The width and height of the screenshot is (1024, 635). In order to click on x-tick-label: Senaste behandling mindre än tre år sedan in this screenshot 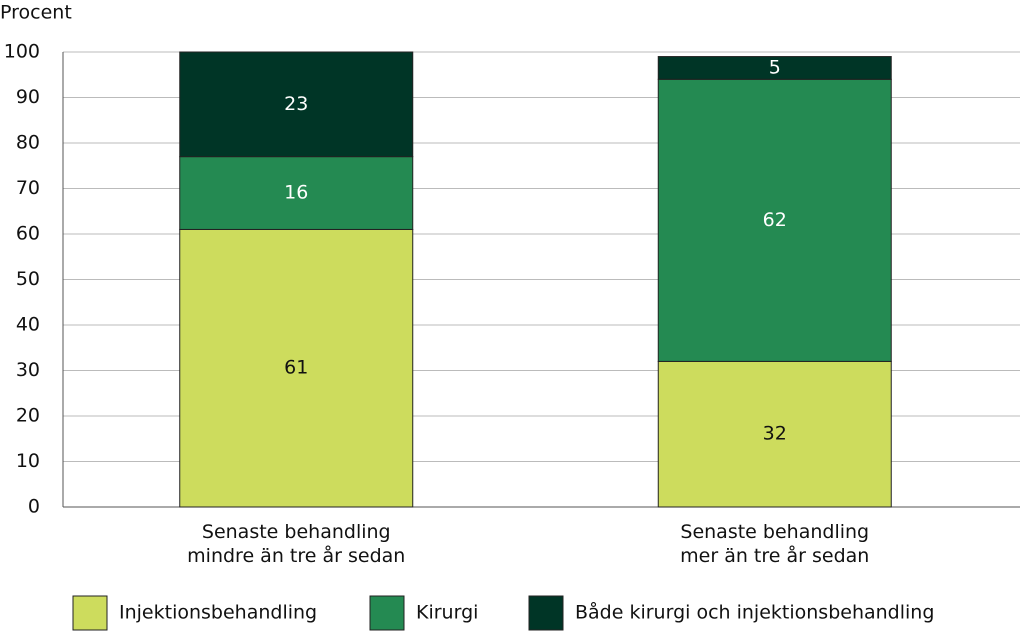, I will do `click(296, 544)`.